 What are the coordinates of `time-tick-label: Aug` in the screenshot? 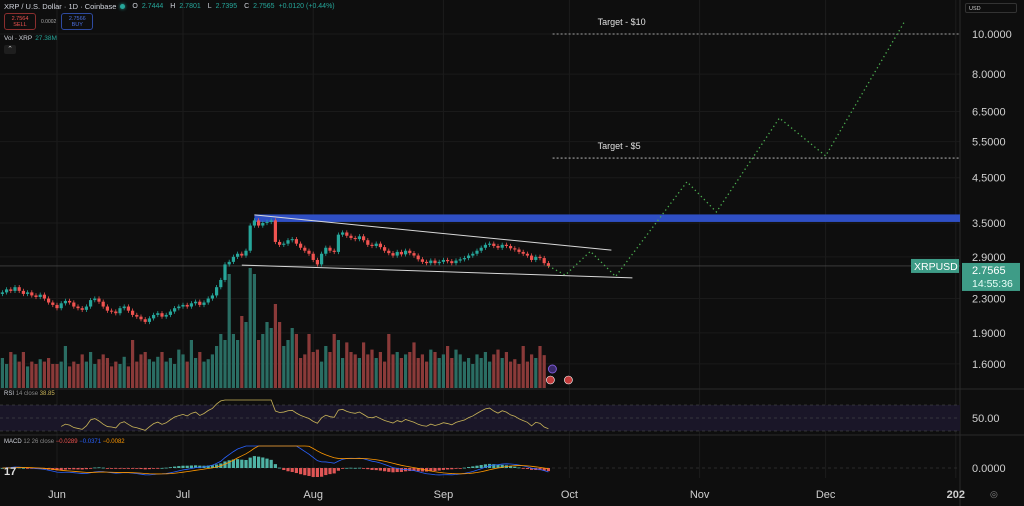 It's located at (313, 495).